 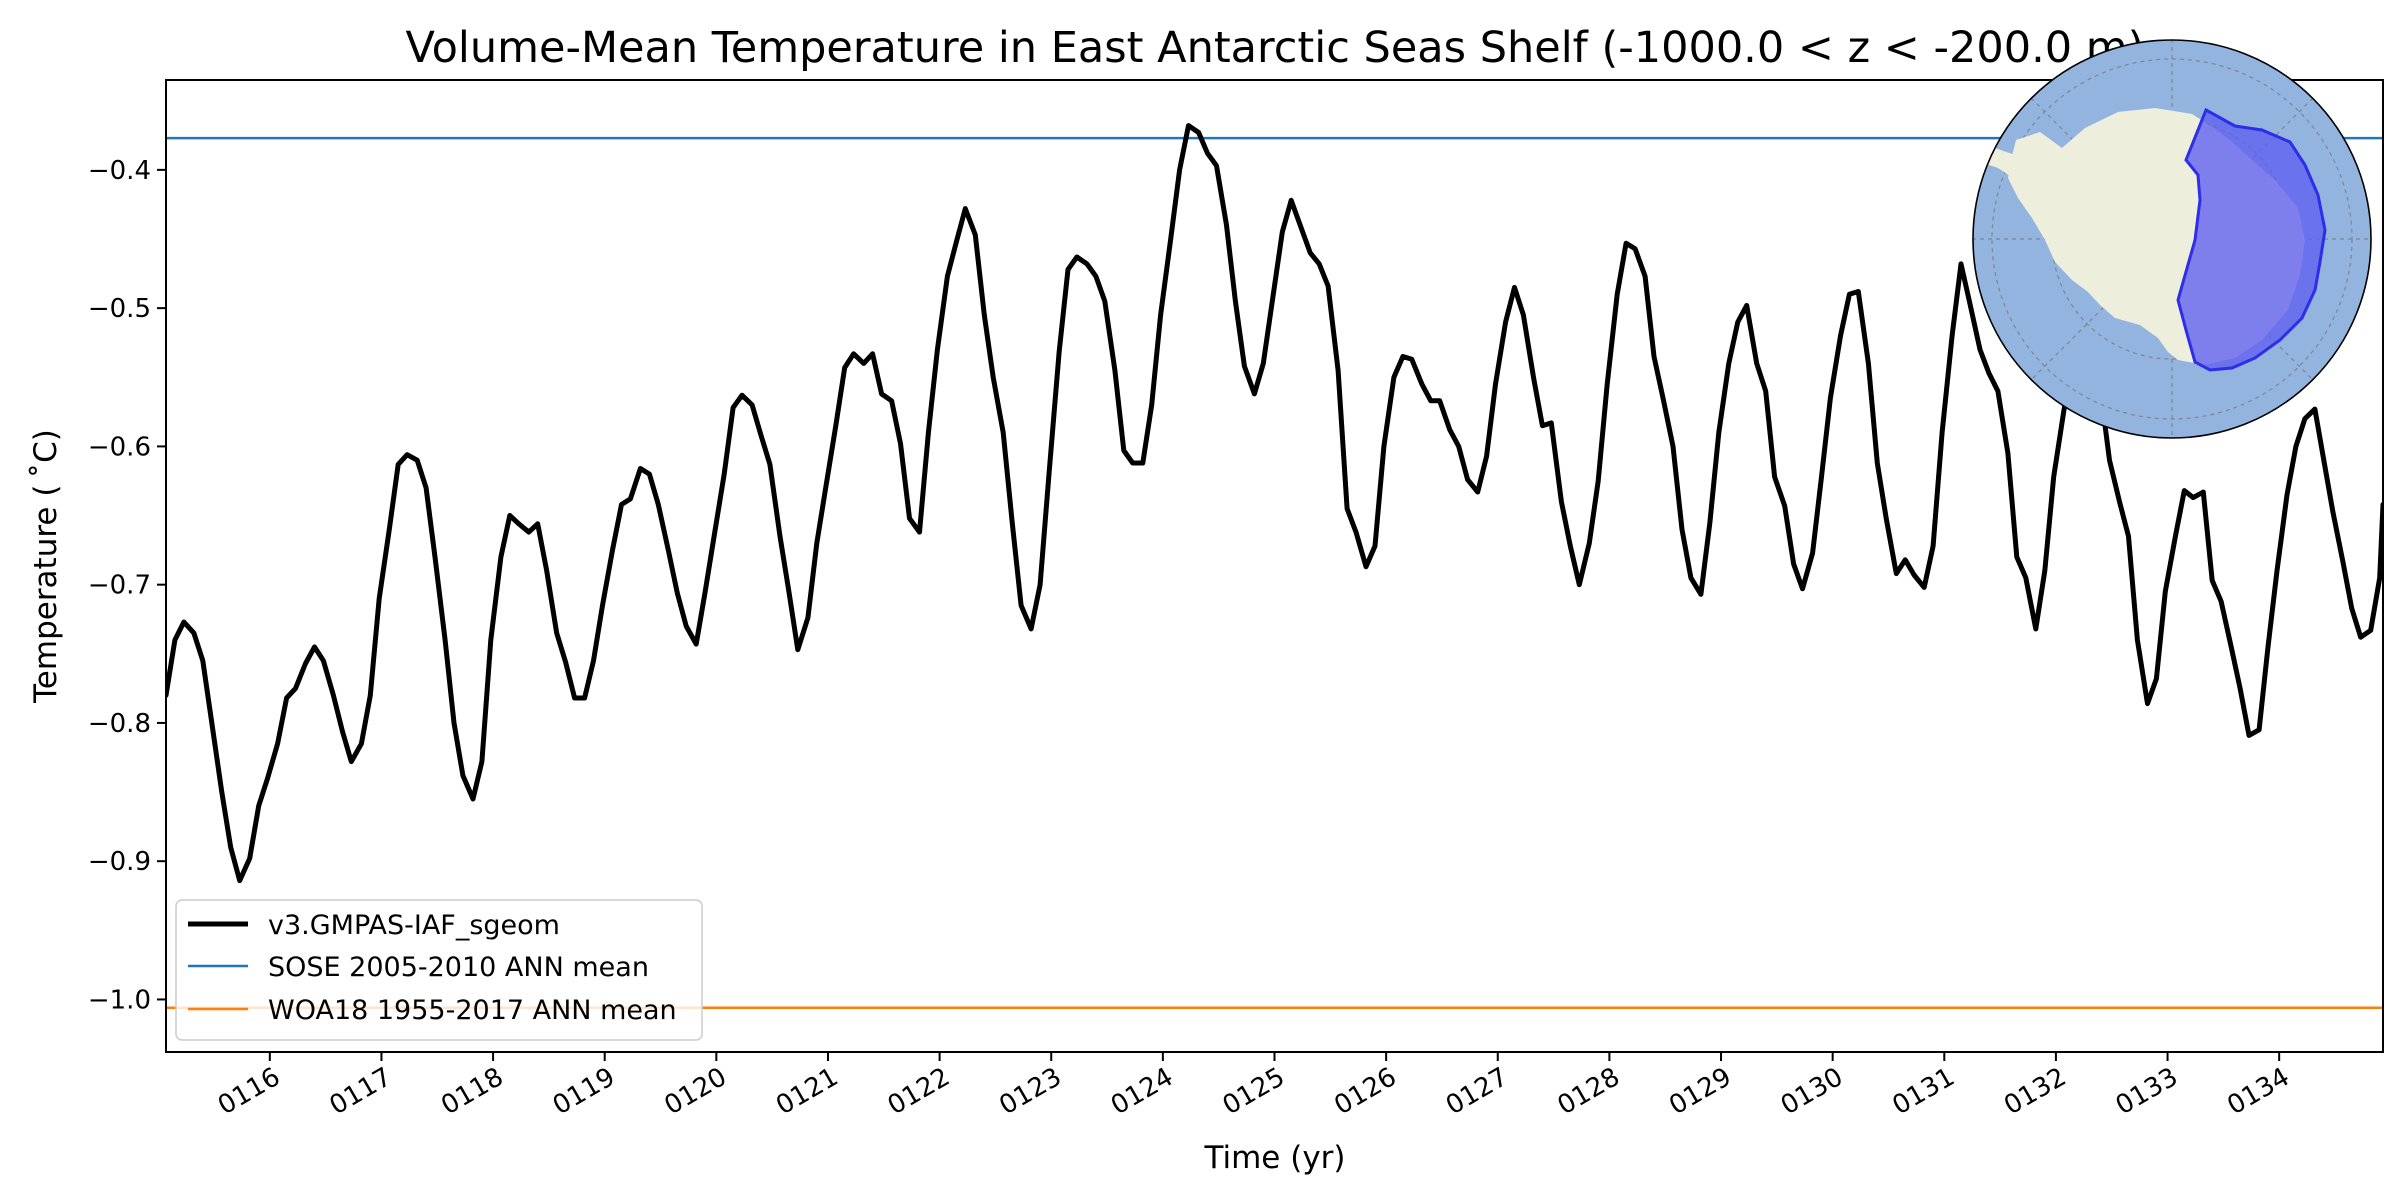 I want to click on y-tick-label: −0.5, so click(x=119, y=309).